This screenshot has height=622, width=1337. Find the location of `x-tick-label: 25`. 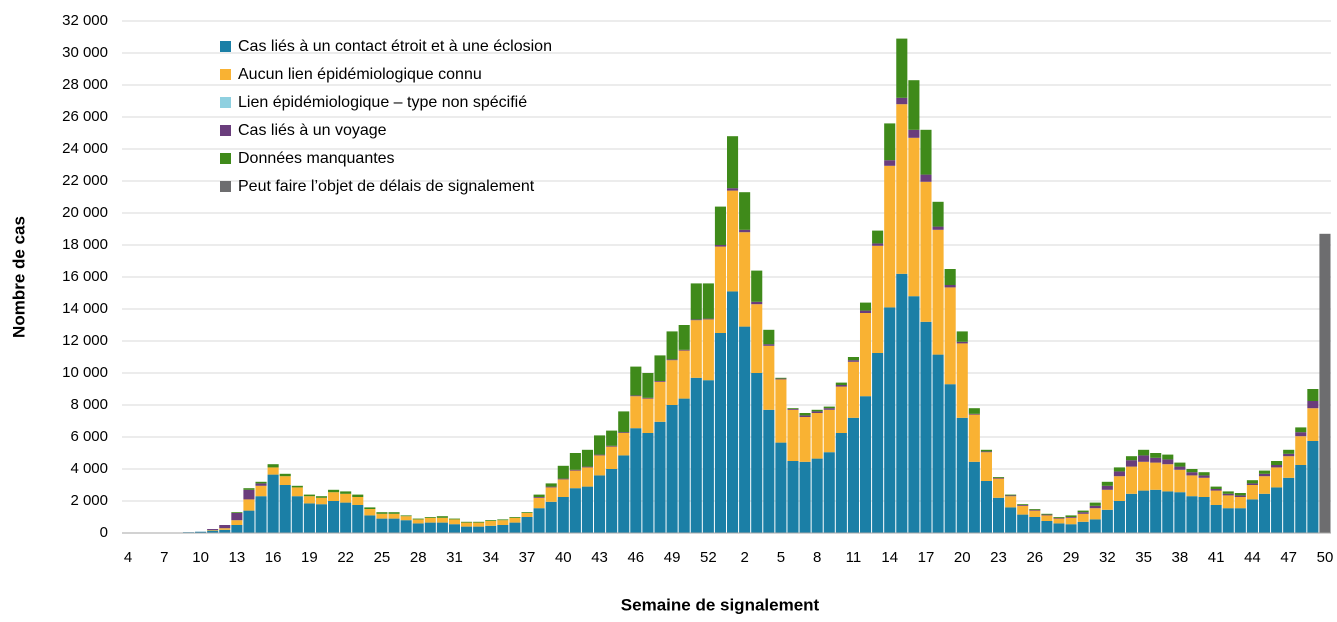

x-tick-label: 25 is located at coordinates (382, 557).